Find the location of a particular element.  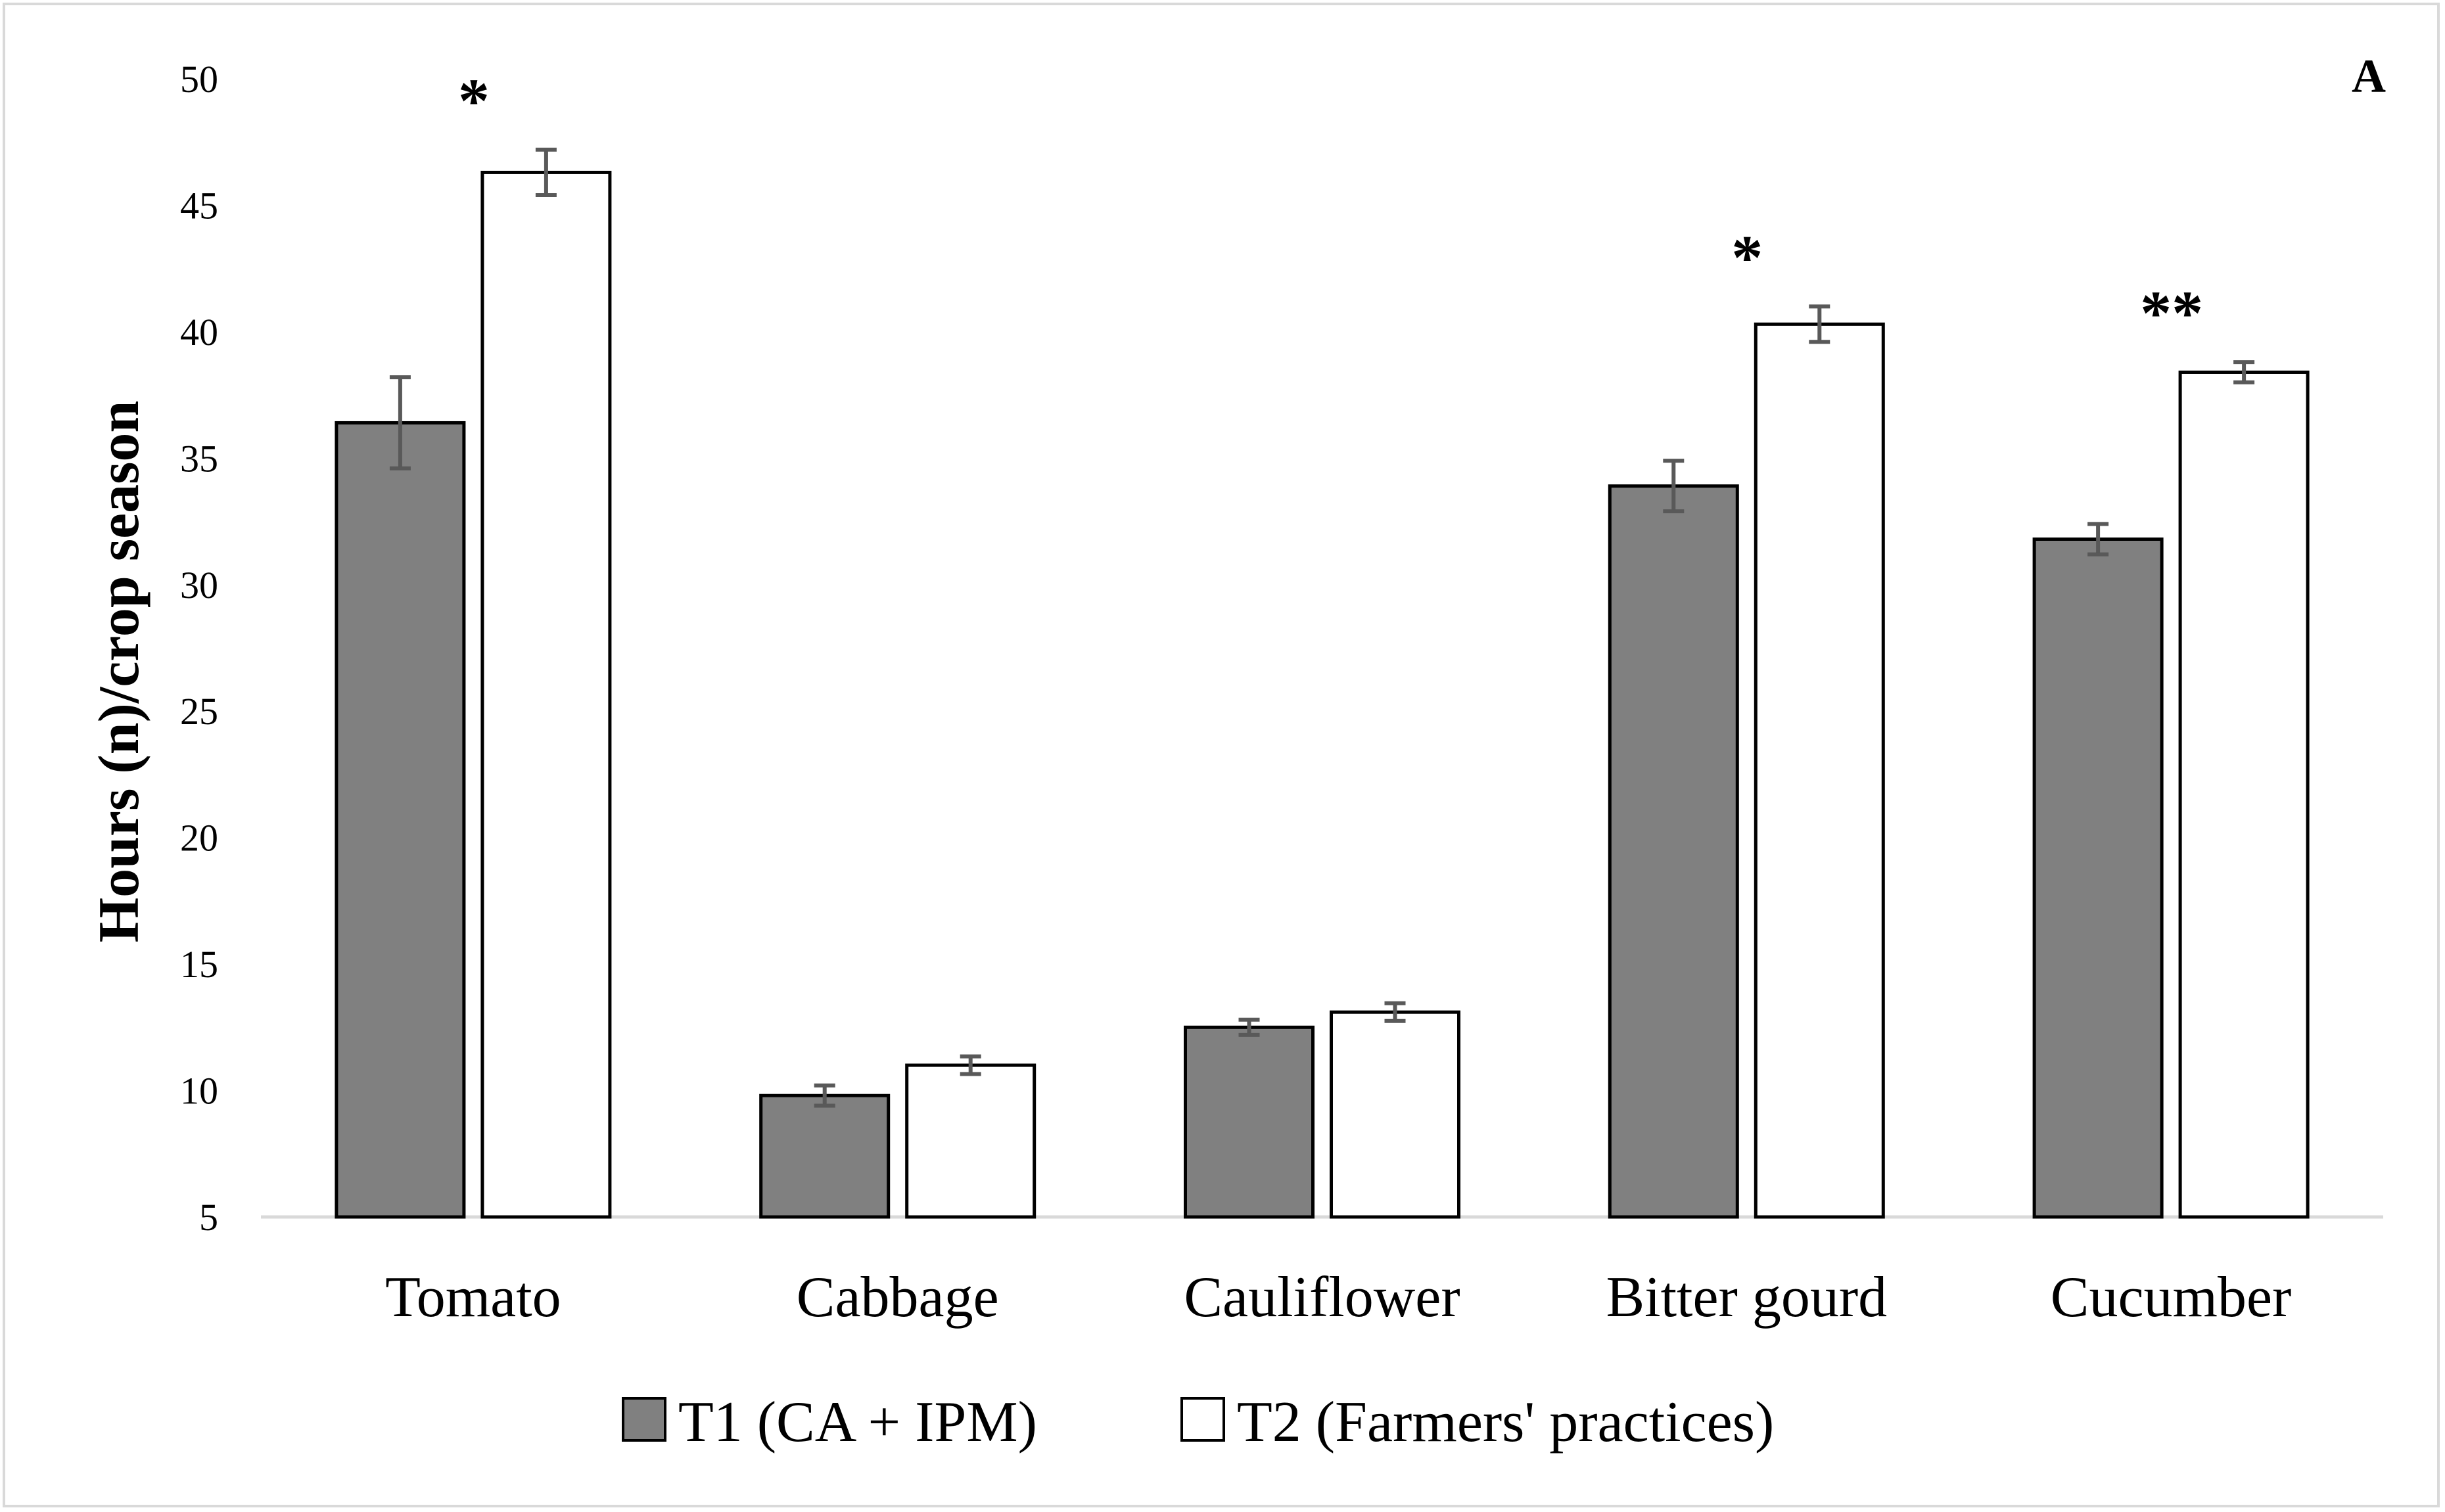

bar-t2-cauliflower is located at coordinates (1395, 1114).